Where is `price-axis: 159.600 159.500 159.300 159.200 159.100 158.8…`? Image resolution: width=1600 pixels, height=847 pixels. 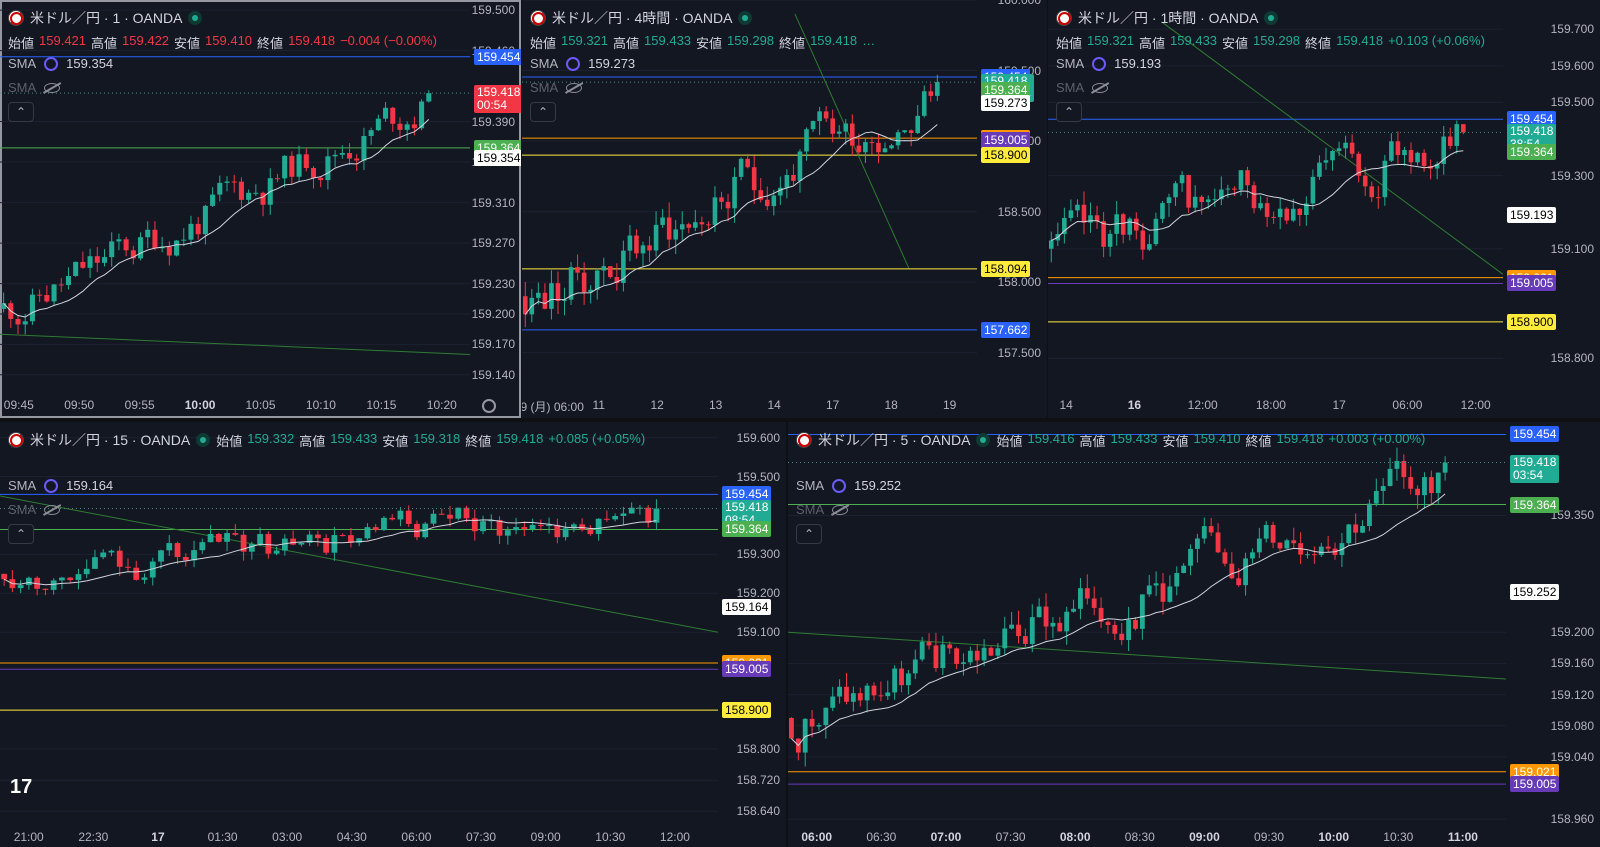
price-axis: 159.600 159.500 159.300 159.200 159.100 158.8… is located at coordinates (752, 634).